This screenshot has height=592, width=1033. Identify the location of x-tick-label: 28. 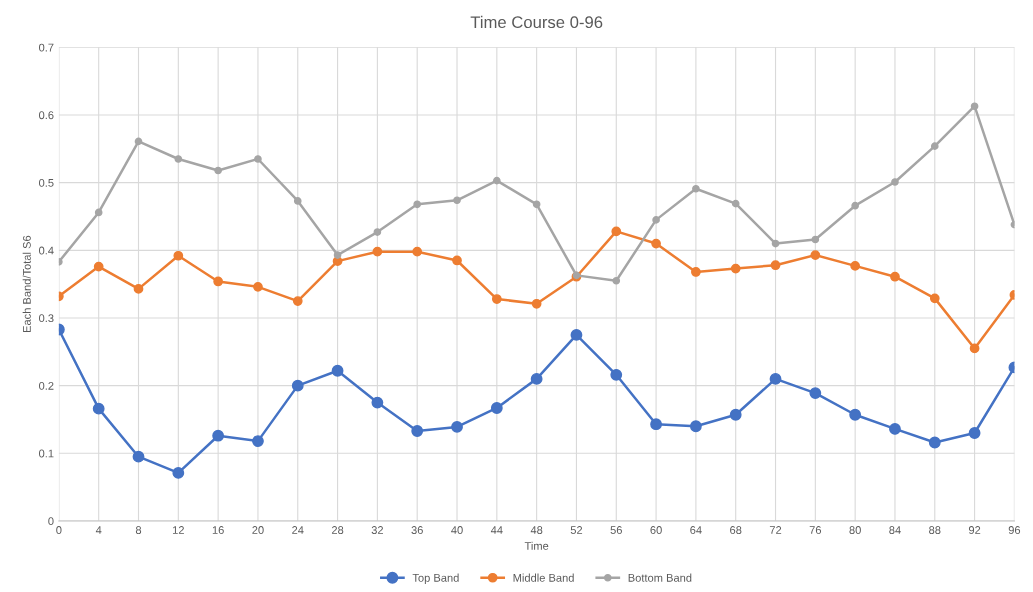
(337, 530).